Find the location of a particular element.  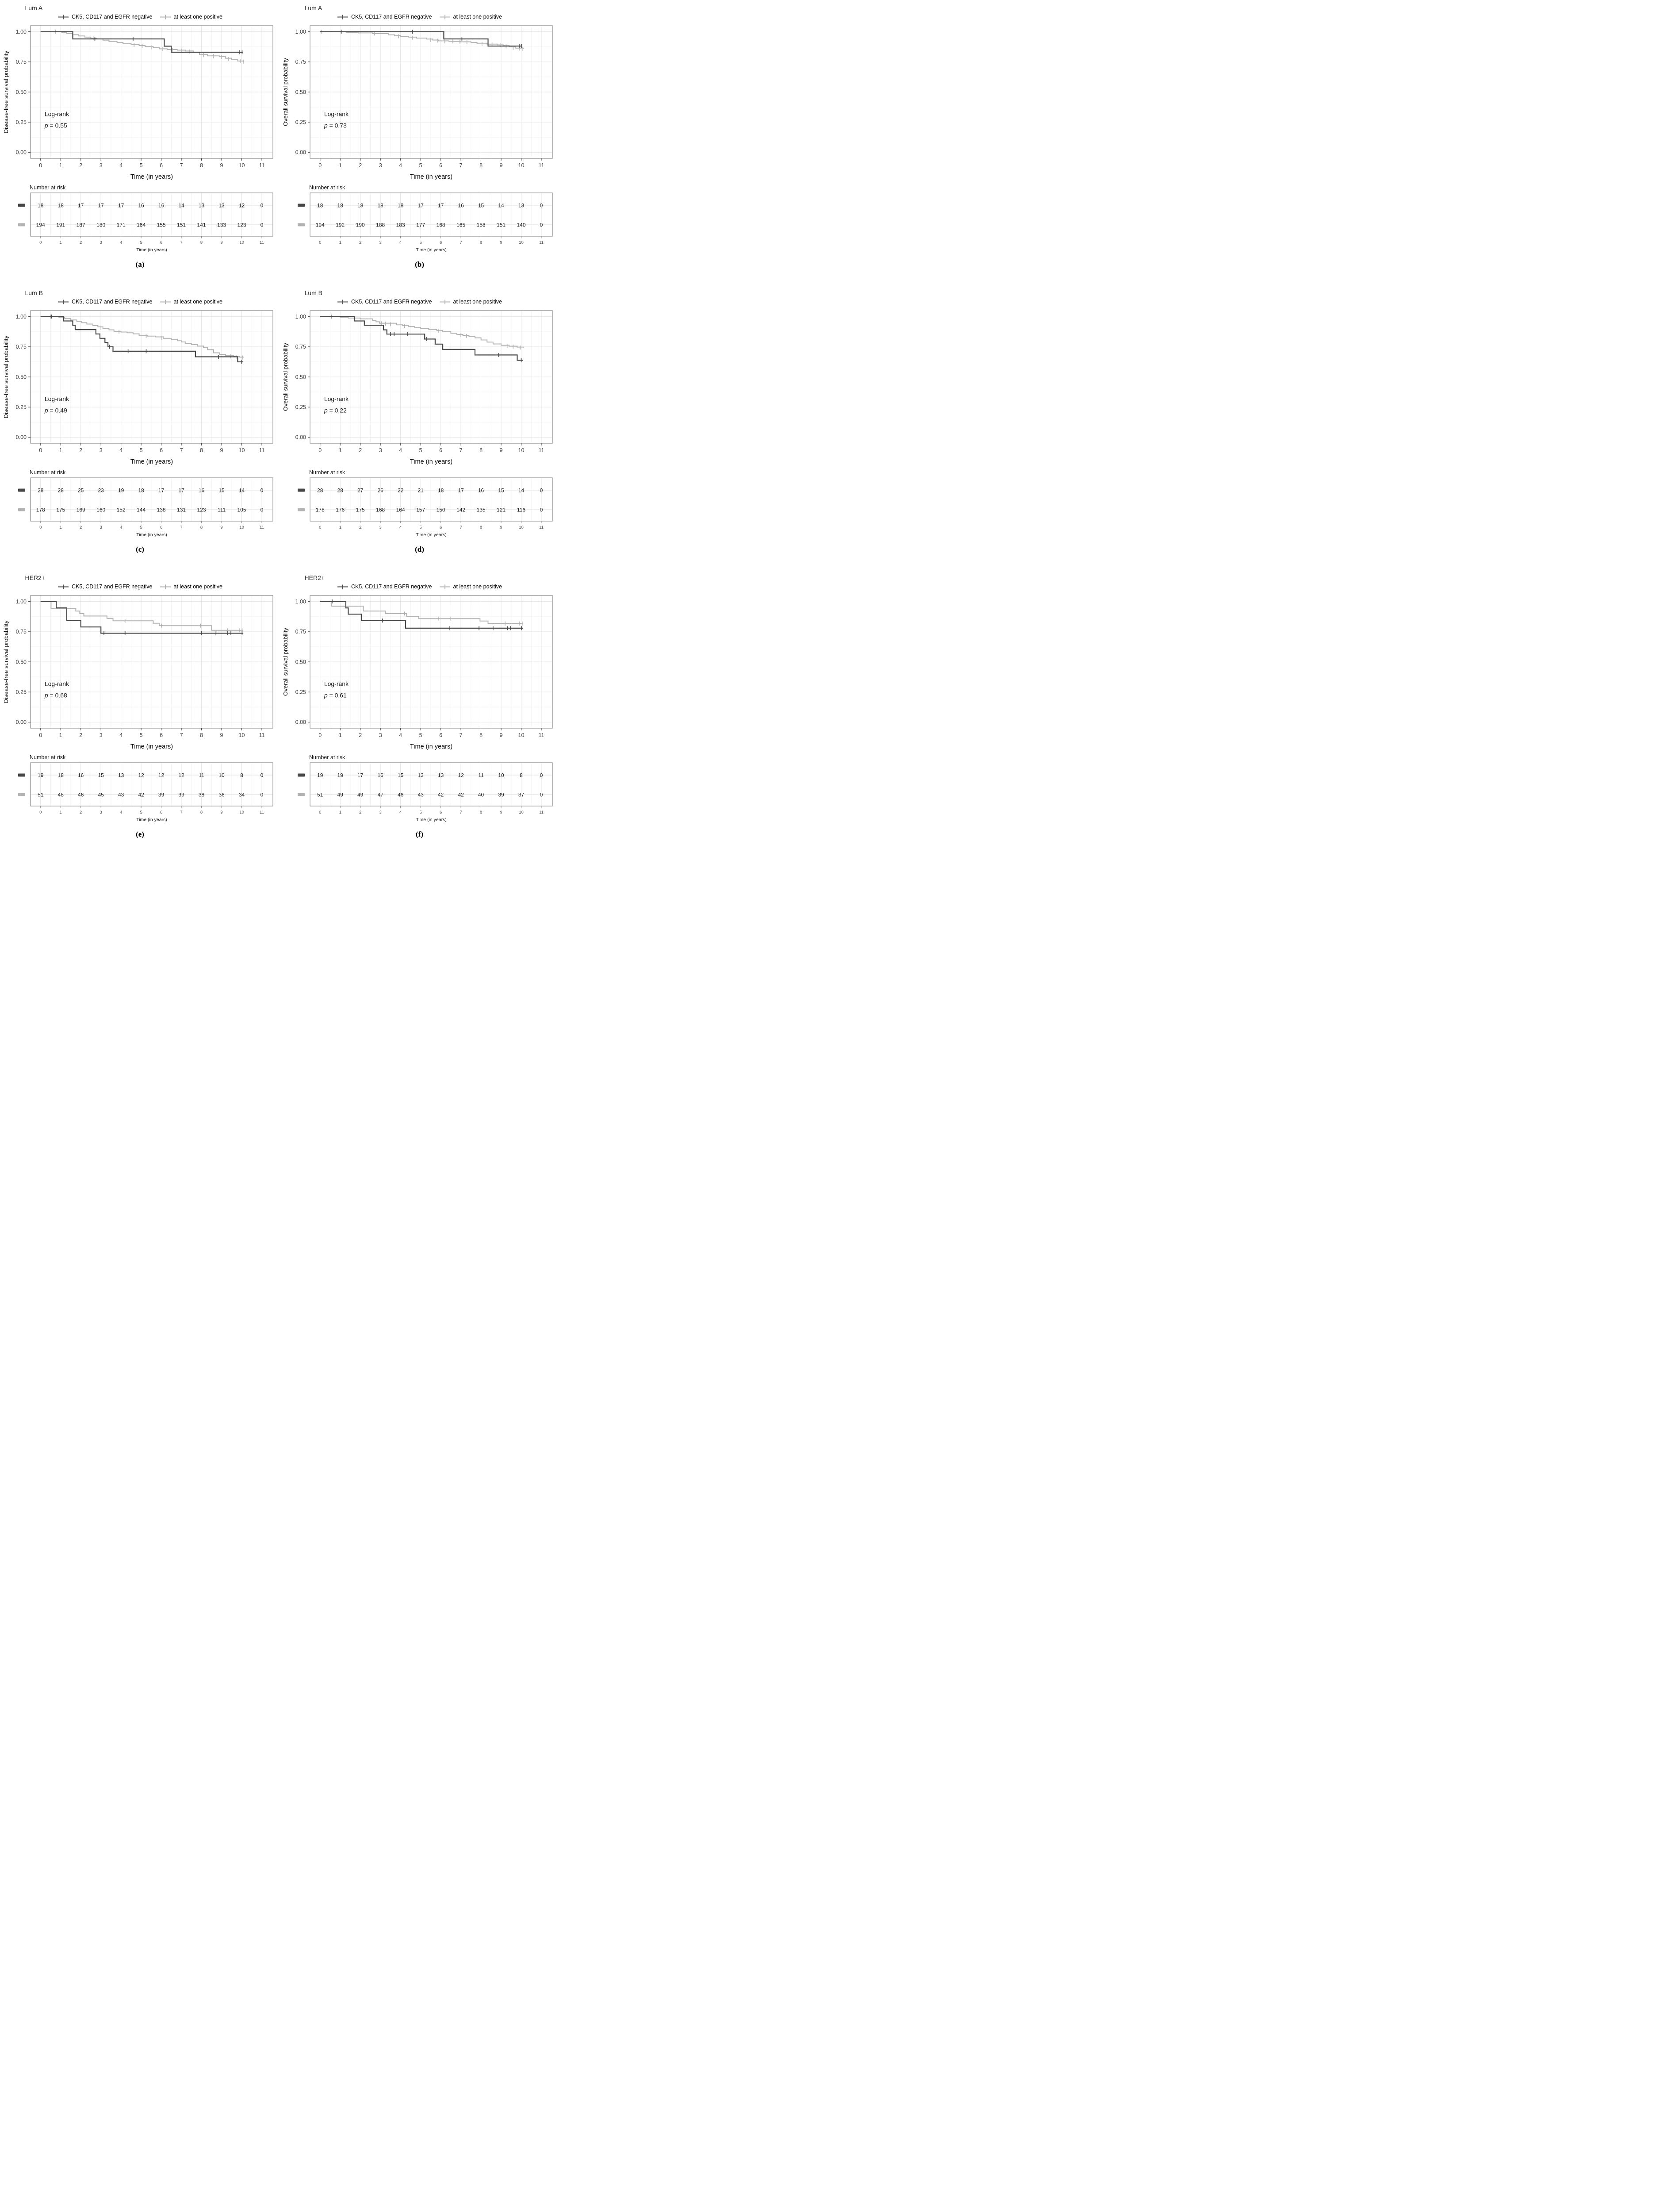

svg-text: 47 is located at coordinates (380, 795).